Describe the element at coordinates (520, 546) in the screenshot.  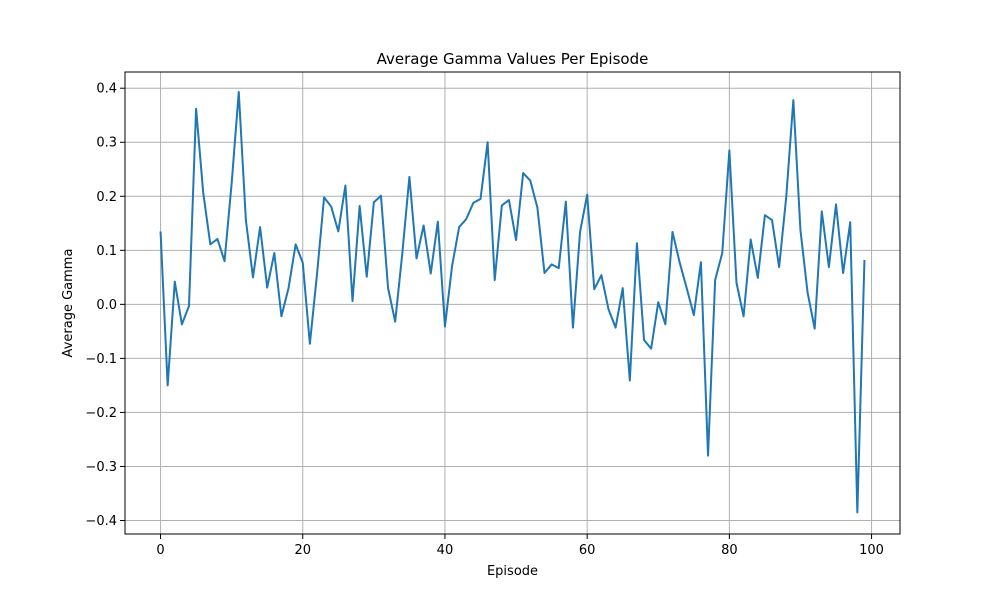
I see `x-axis: 0 20 40 60 80 100` at that location.